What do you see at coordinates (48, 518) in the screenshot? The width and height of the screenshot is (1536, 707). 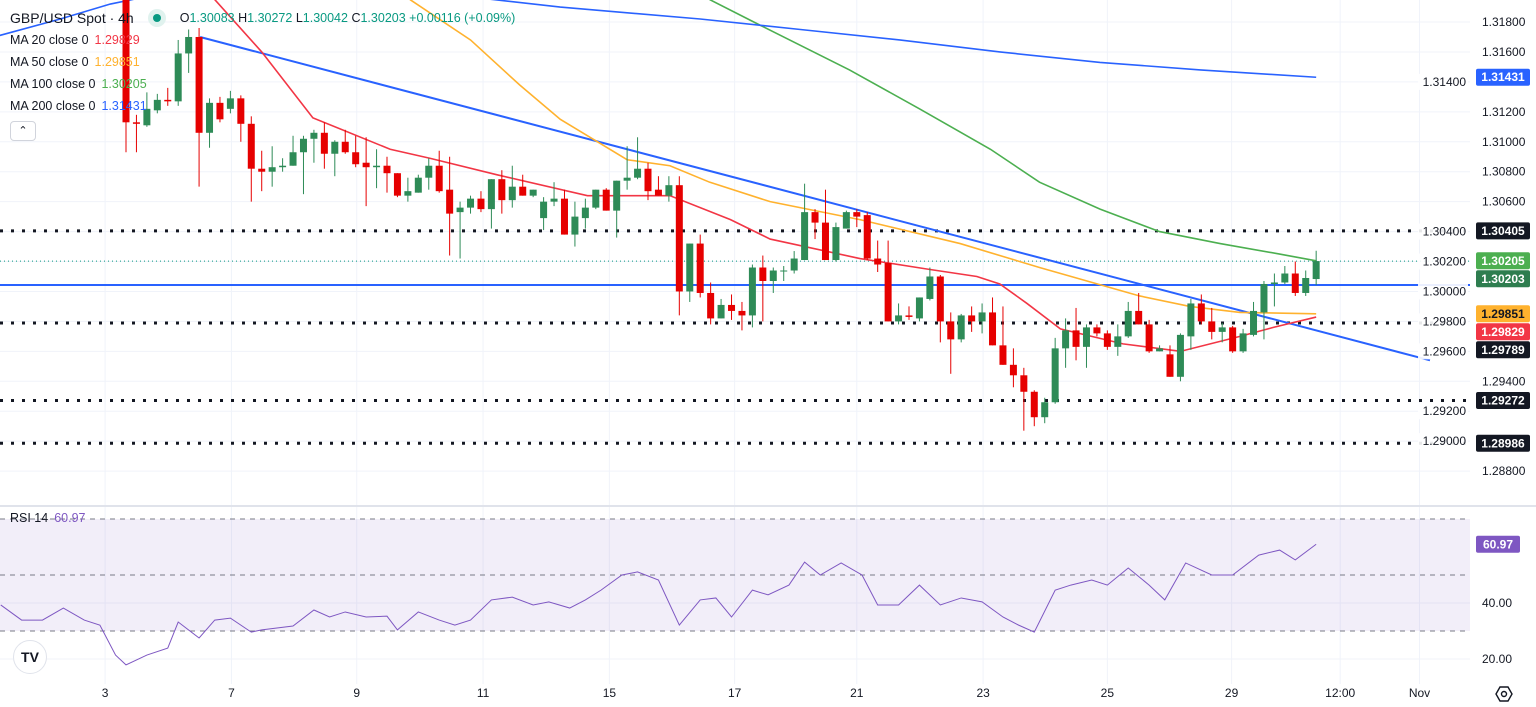 I see `rsi-legend: RSI 14 60.97` at bounding box center [48, 518].